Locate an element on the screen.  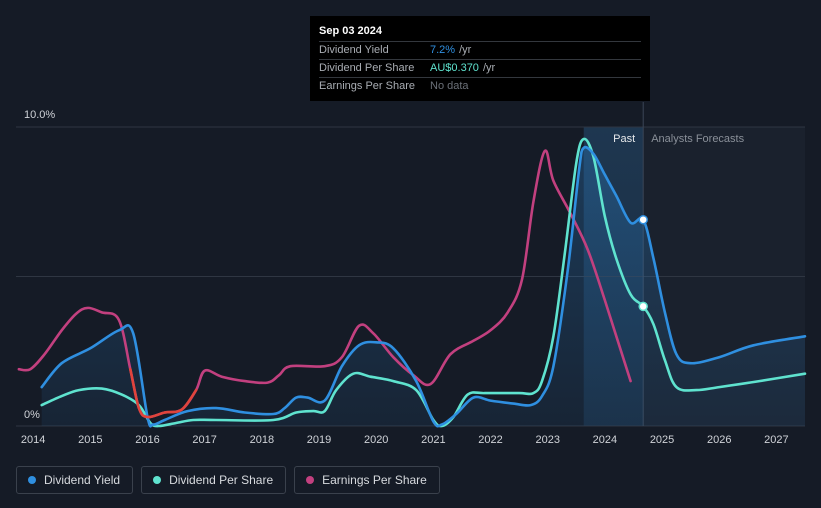
tooltip-row-earnings-per-share: Earnings Per Share No data is located at coordinates (480, 86).